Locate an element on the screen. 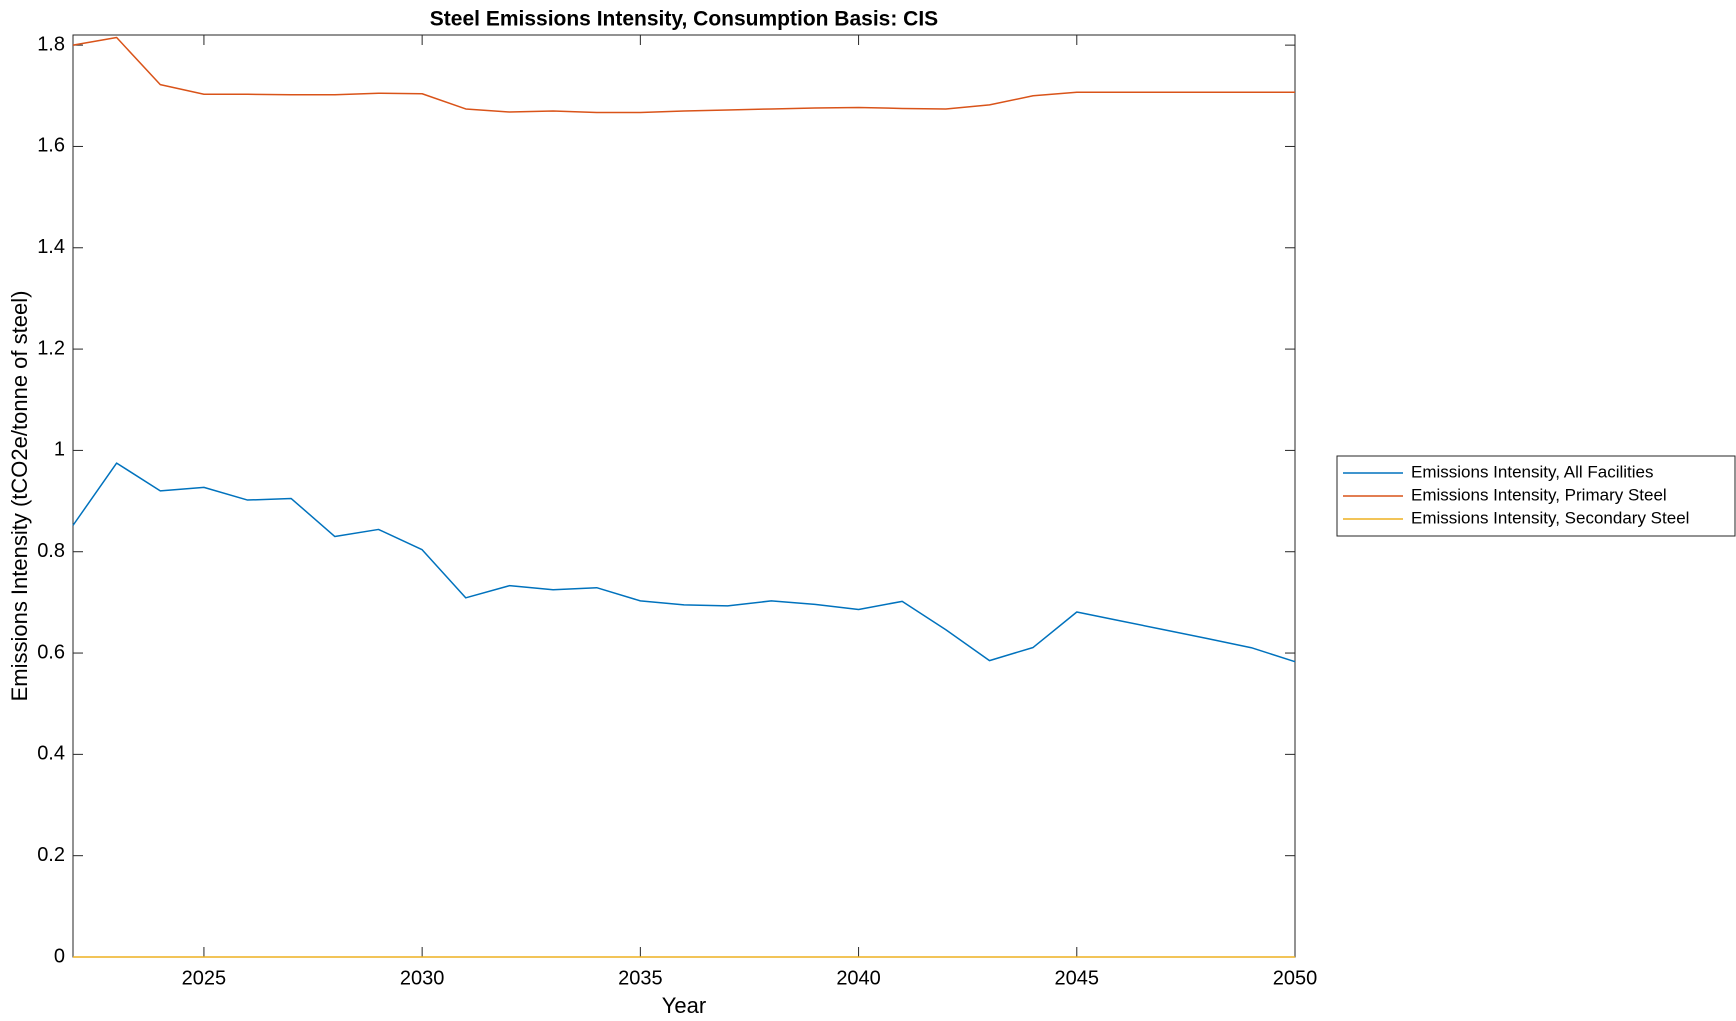 This screenshot has width=1736, height=1021. y-tick-label: 0 is located at coordinates (59, 956).